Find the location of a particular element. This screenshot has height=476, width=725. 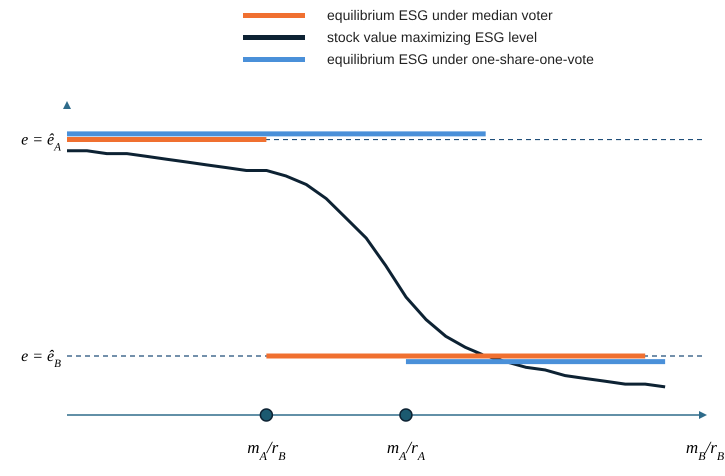

ref-line-label: e = ê$_{A}$ is located at coordinates (41, 143).